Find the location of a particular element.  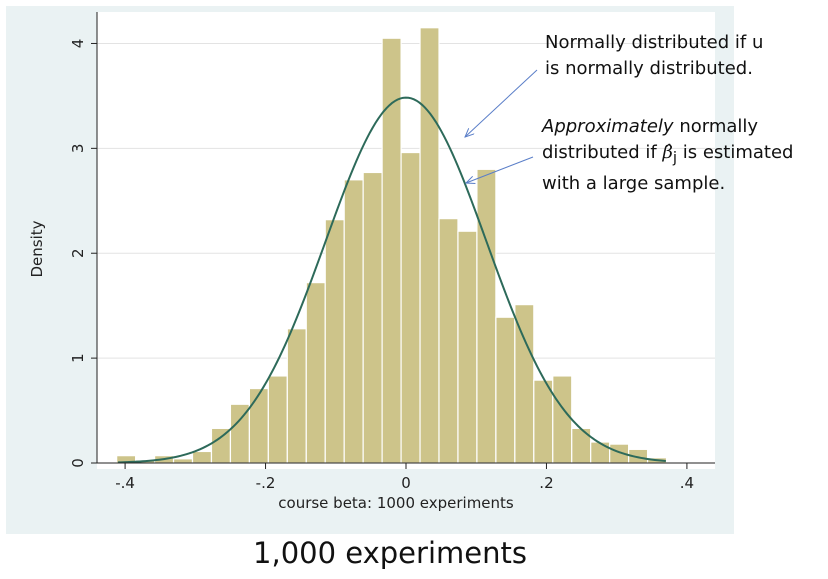

annotation-approx-line2: distributed if β̂j is estimated is located at coordinates (667, 155).